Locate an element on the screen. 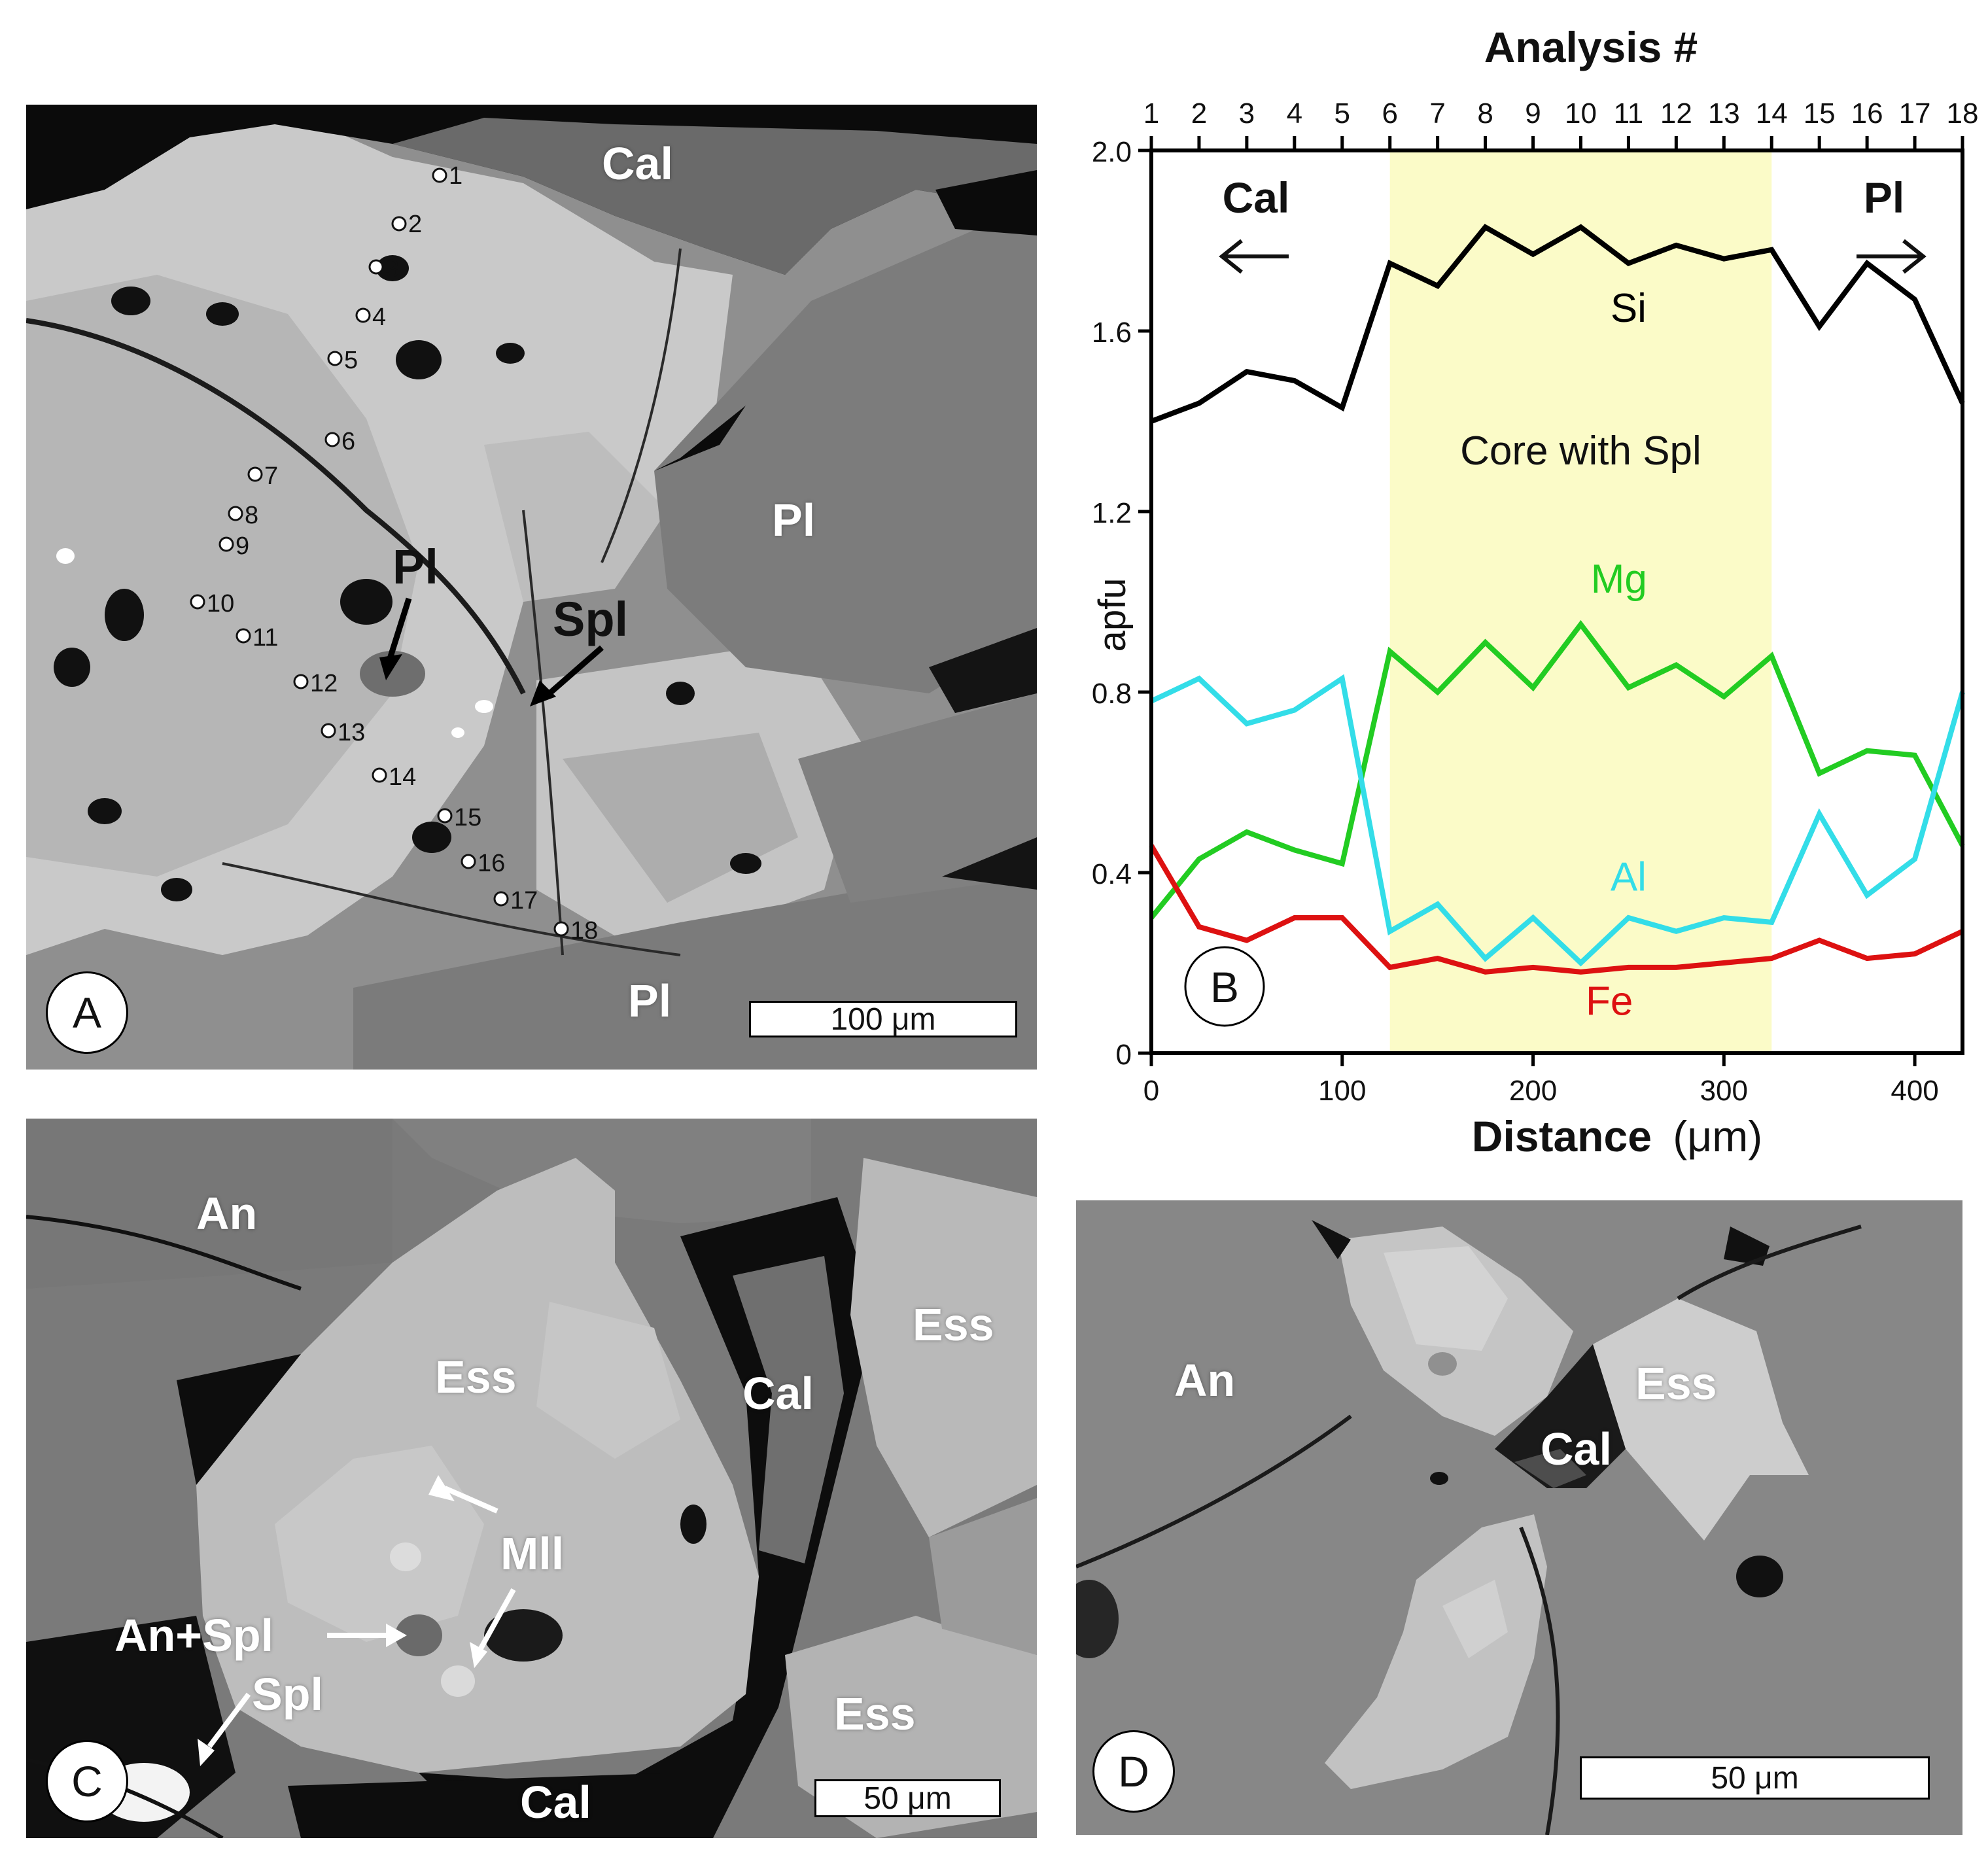 The width and height of the screenshot is (1988, 1863). side-label-pl: Pl is located at coordinates (1884, 197).